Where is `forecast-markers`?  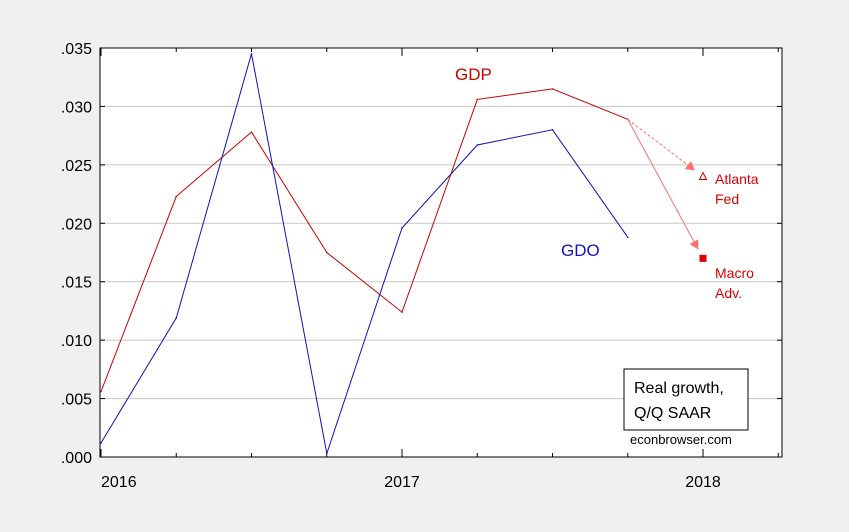 forecast-markers is located at coordinates (667, 190).